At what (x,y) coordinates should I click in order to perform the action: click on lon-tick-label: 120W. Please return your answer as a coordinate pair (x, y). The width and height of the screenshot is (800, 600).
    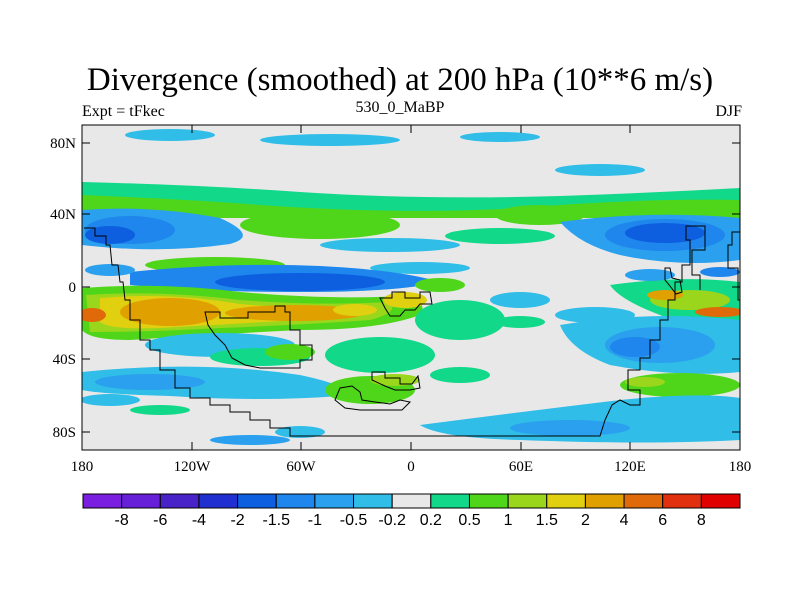
    Looking at the image, I should click on (193, 467).